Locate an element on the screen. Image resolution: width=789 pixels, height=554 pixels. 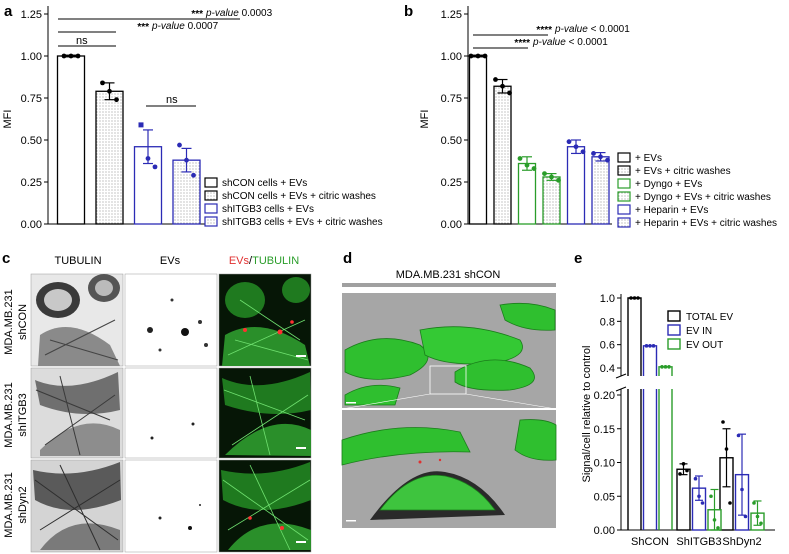
header-merge: EVs/TUBULIN is located at coordinates (264, 261).